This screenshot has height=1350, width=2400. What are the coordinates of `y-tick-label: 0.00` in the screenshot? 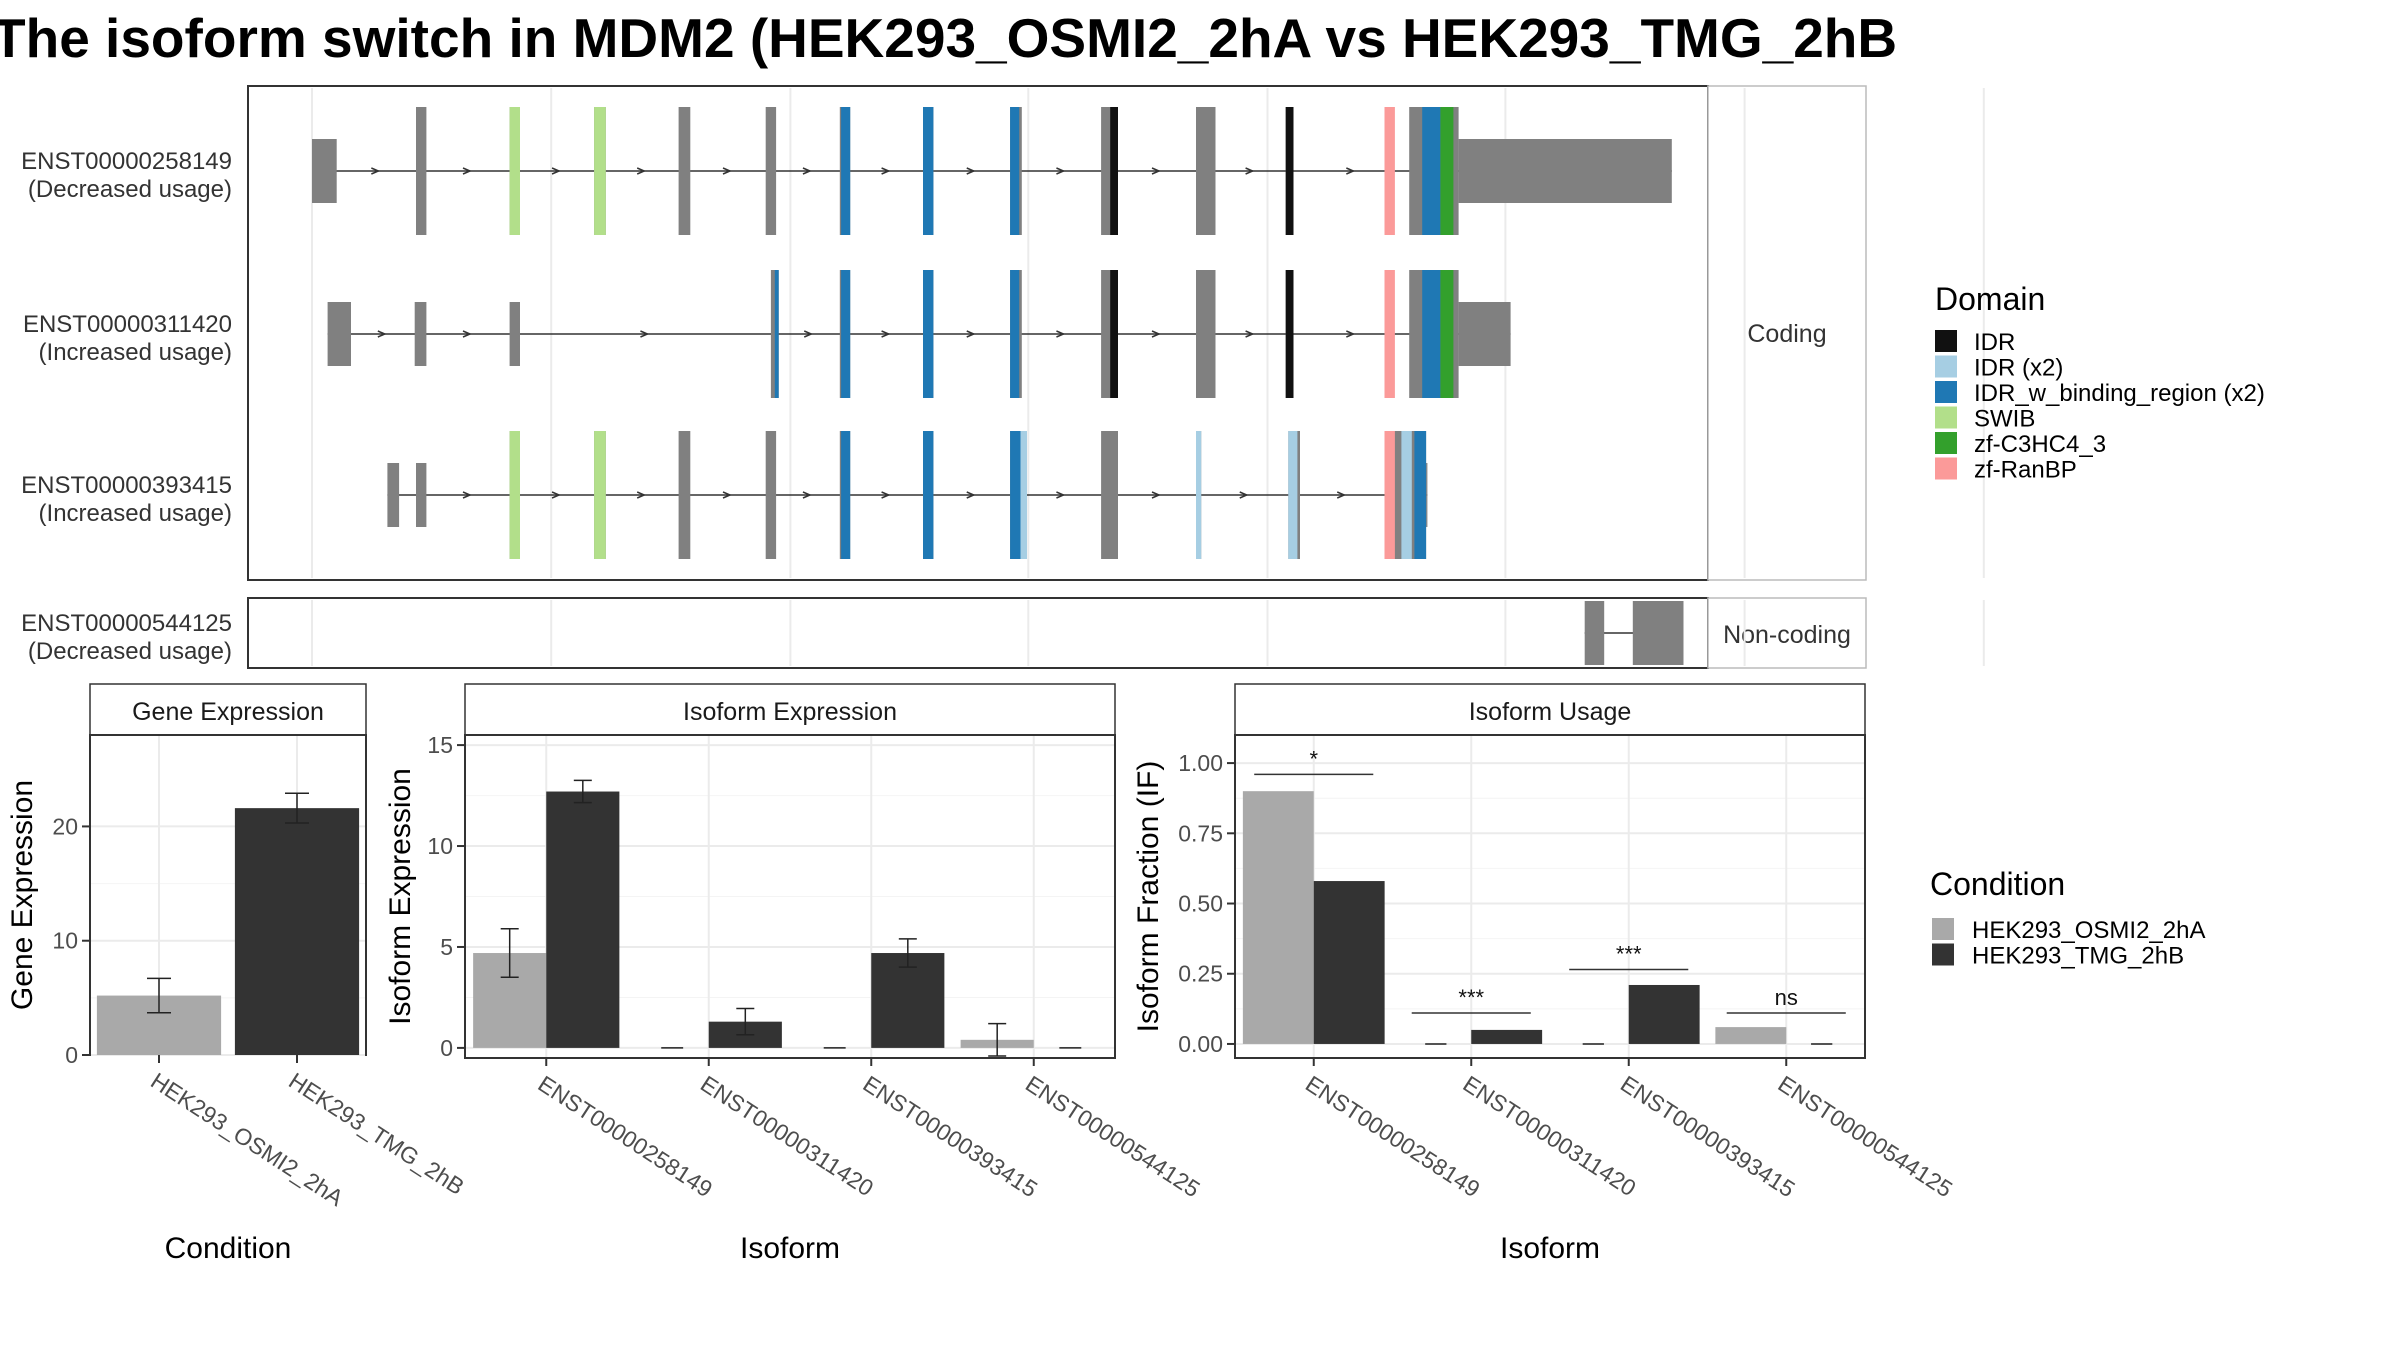 It's located at (1200, 1044).